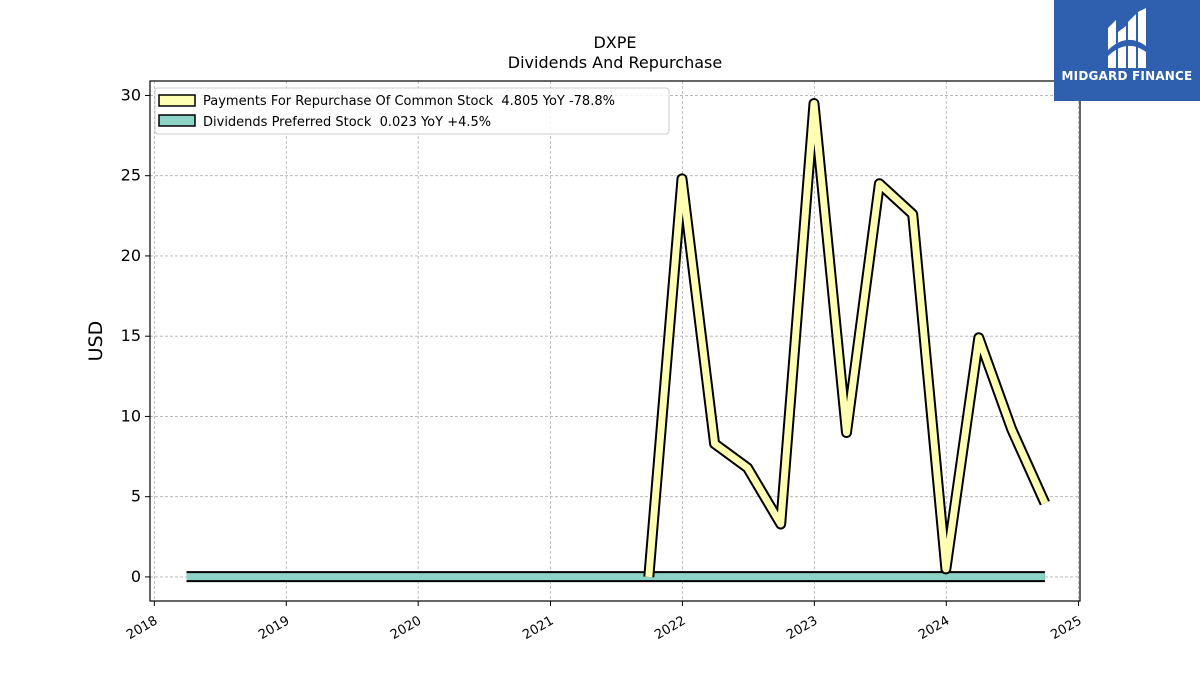 This screenshot has height=675, width=1200. I want to click on y-tick-label: 30, so click(131, 94).